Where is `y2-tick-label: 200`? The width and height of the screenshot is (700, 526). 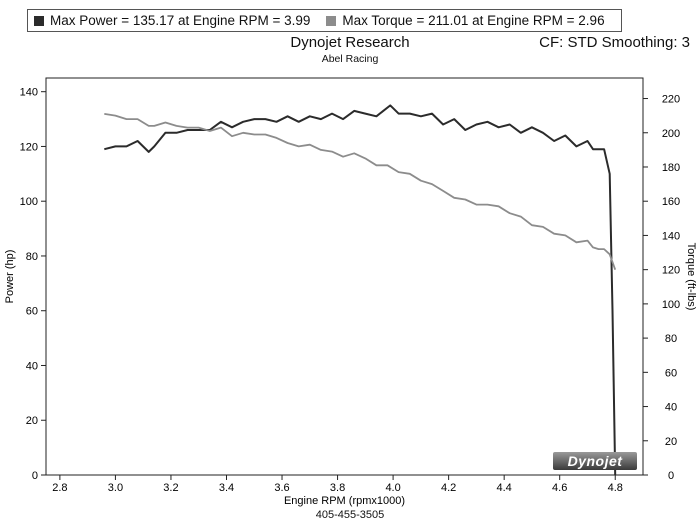
y2-tick-label: 200 is located at coordinates (671, 134).